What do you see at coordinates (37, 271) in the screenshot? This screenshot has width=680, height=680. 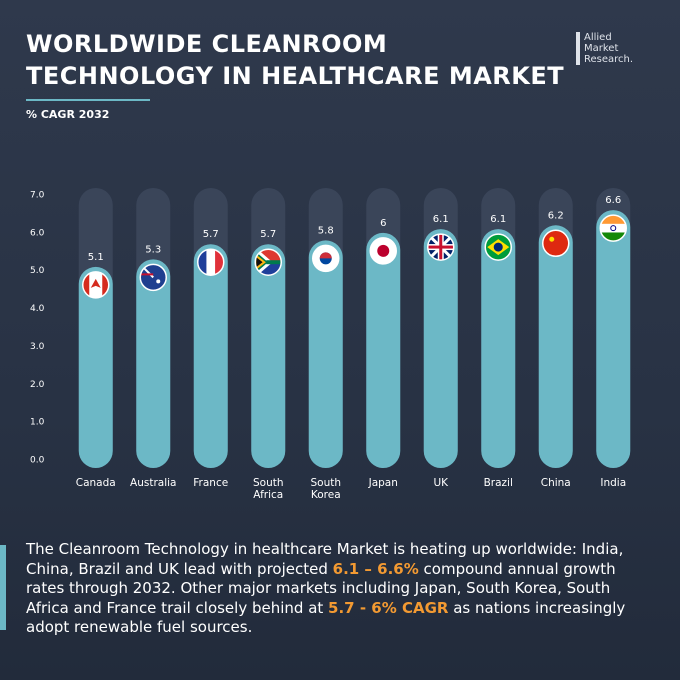 I see `y-tick-label: 5.0` at bounding box center [37, 271].